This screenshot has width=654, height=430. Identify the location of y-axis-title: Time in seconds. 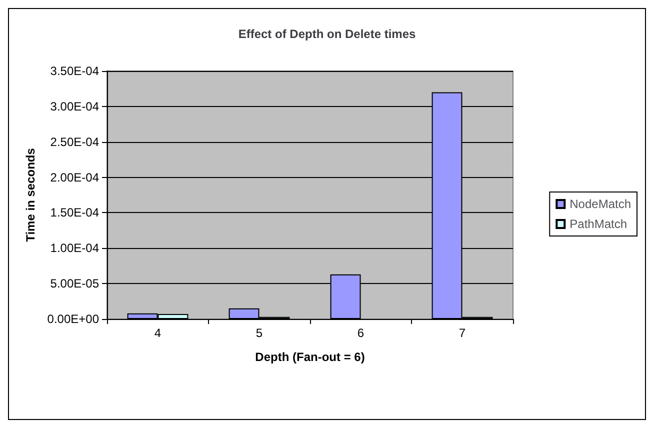
(30, 195).